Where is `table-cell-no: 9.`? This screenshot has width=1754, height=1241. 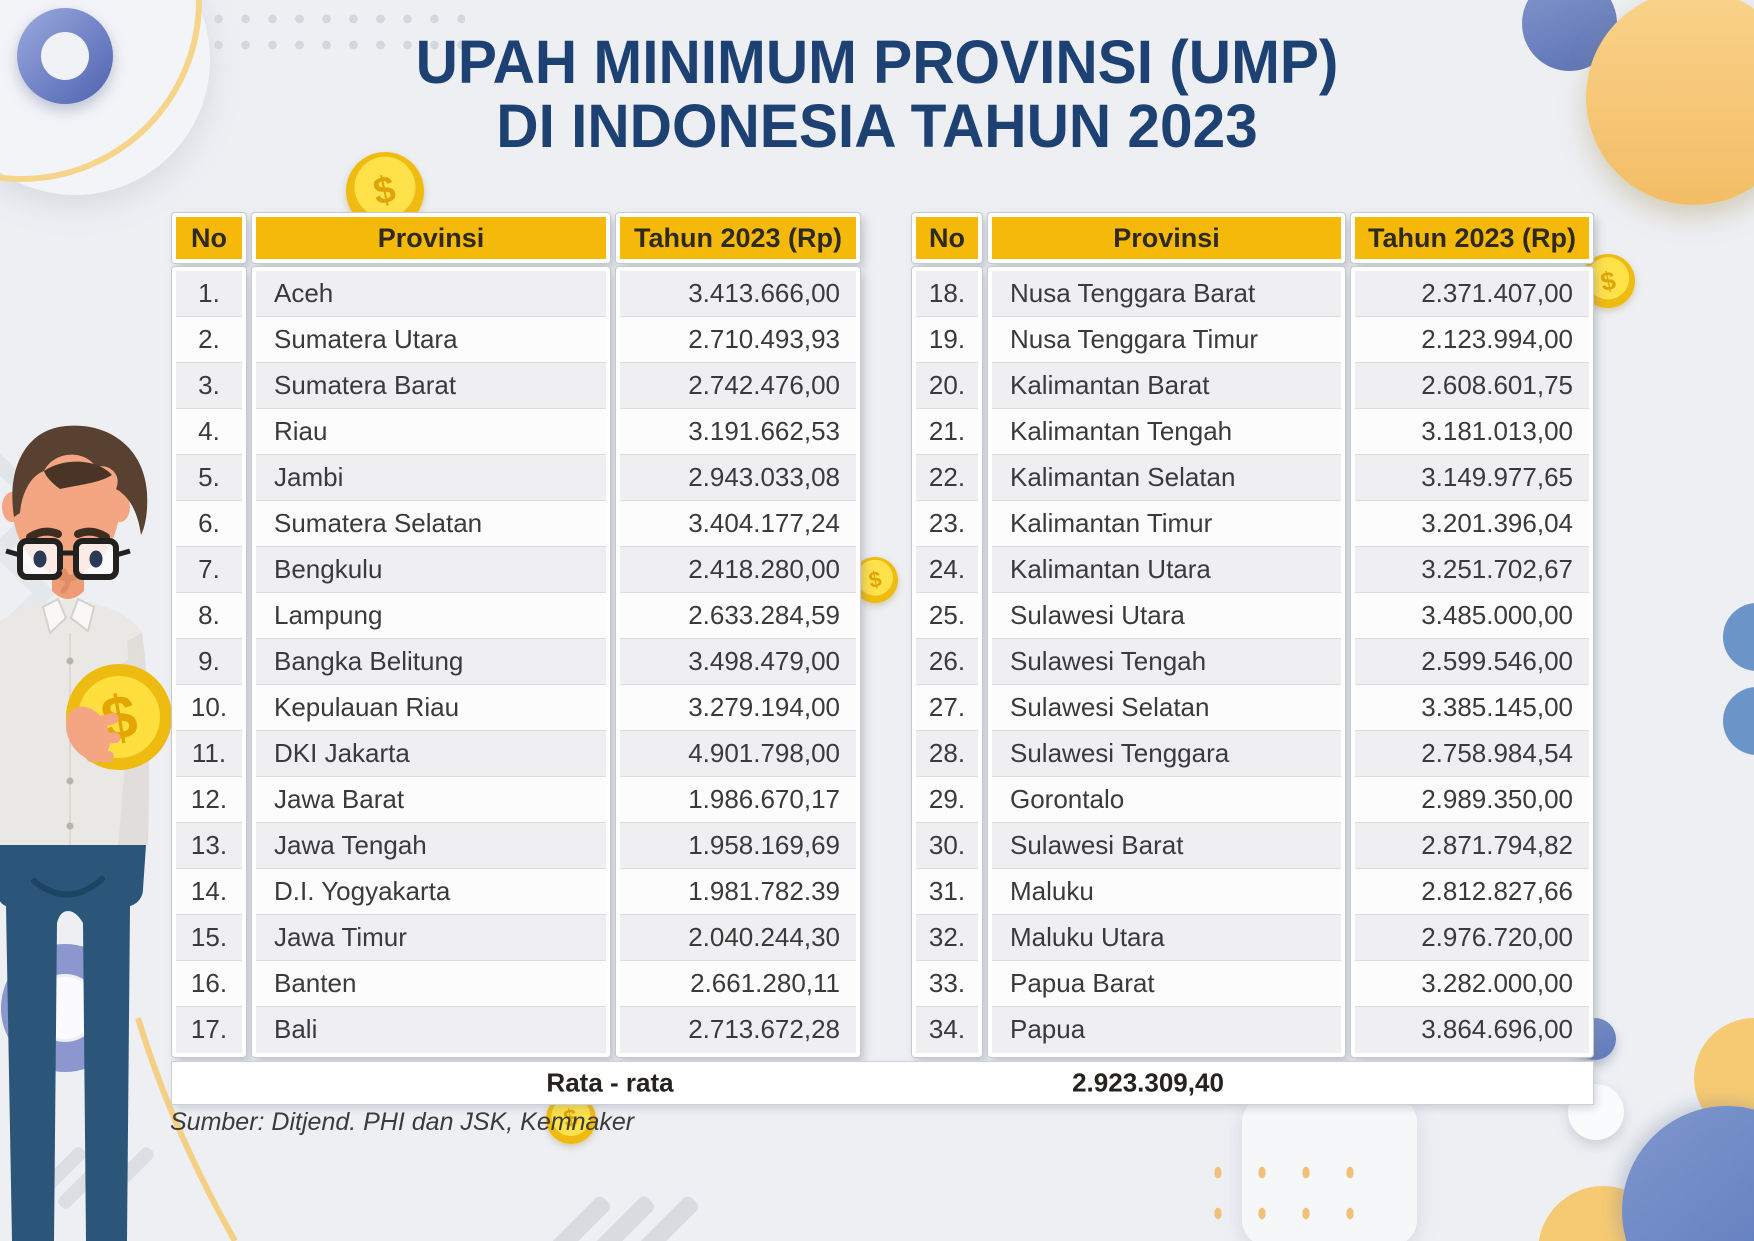
table-cell-no: 9. is located at coordinates (209, 662).